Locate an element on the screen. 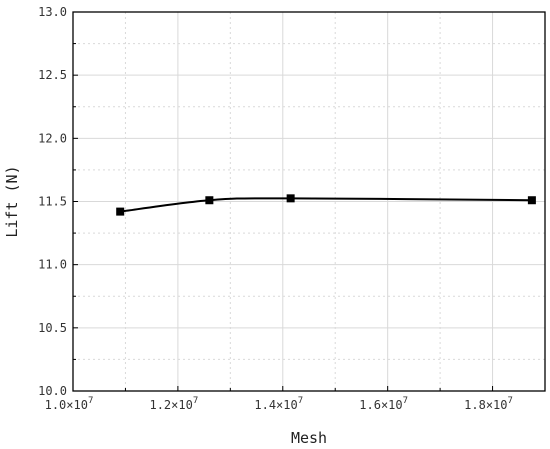 Image resolution: width=550 pixels, height=449 pixels. x-tick-label: 1.2×10⁷ is located at coordinates (173, 404).